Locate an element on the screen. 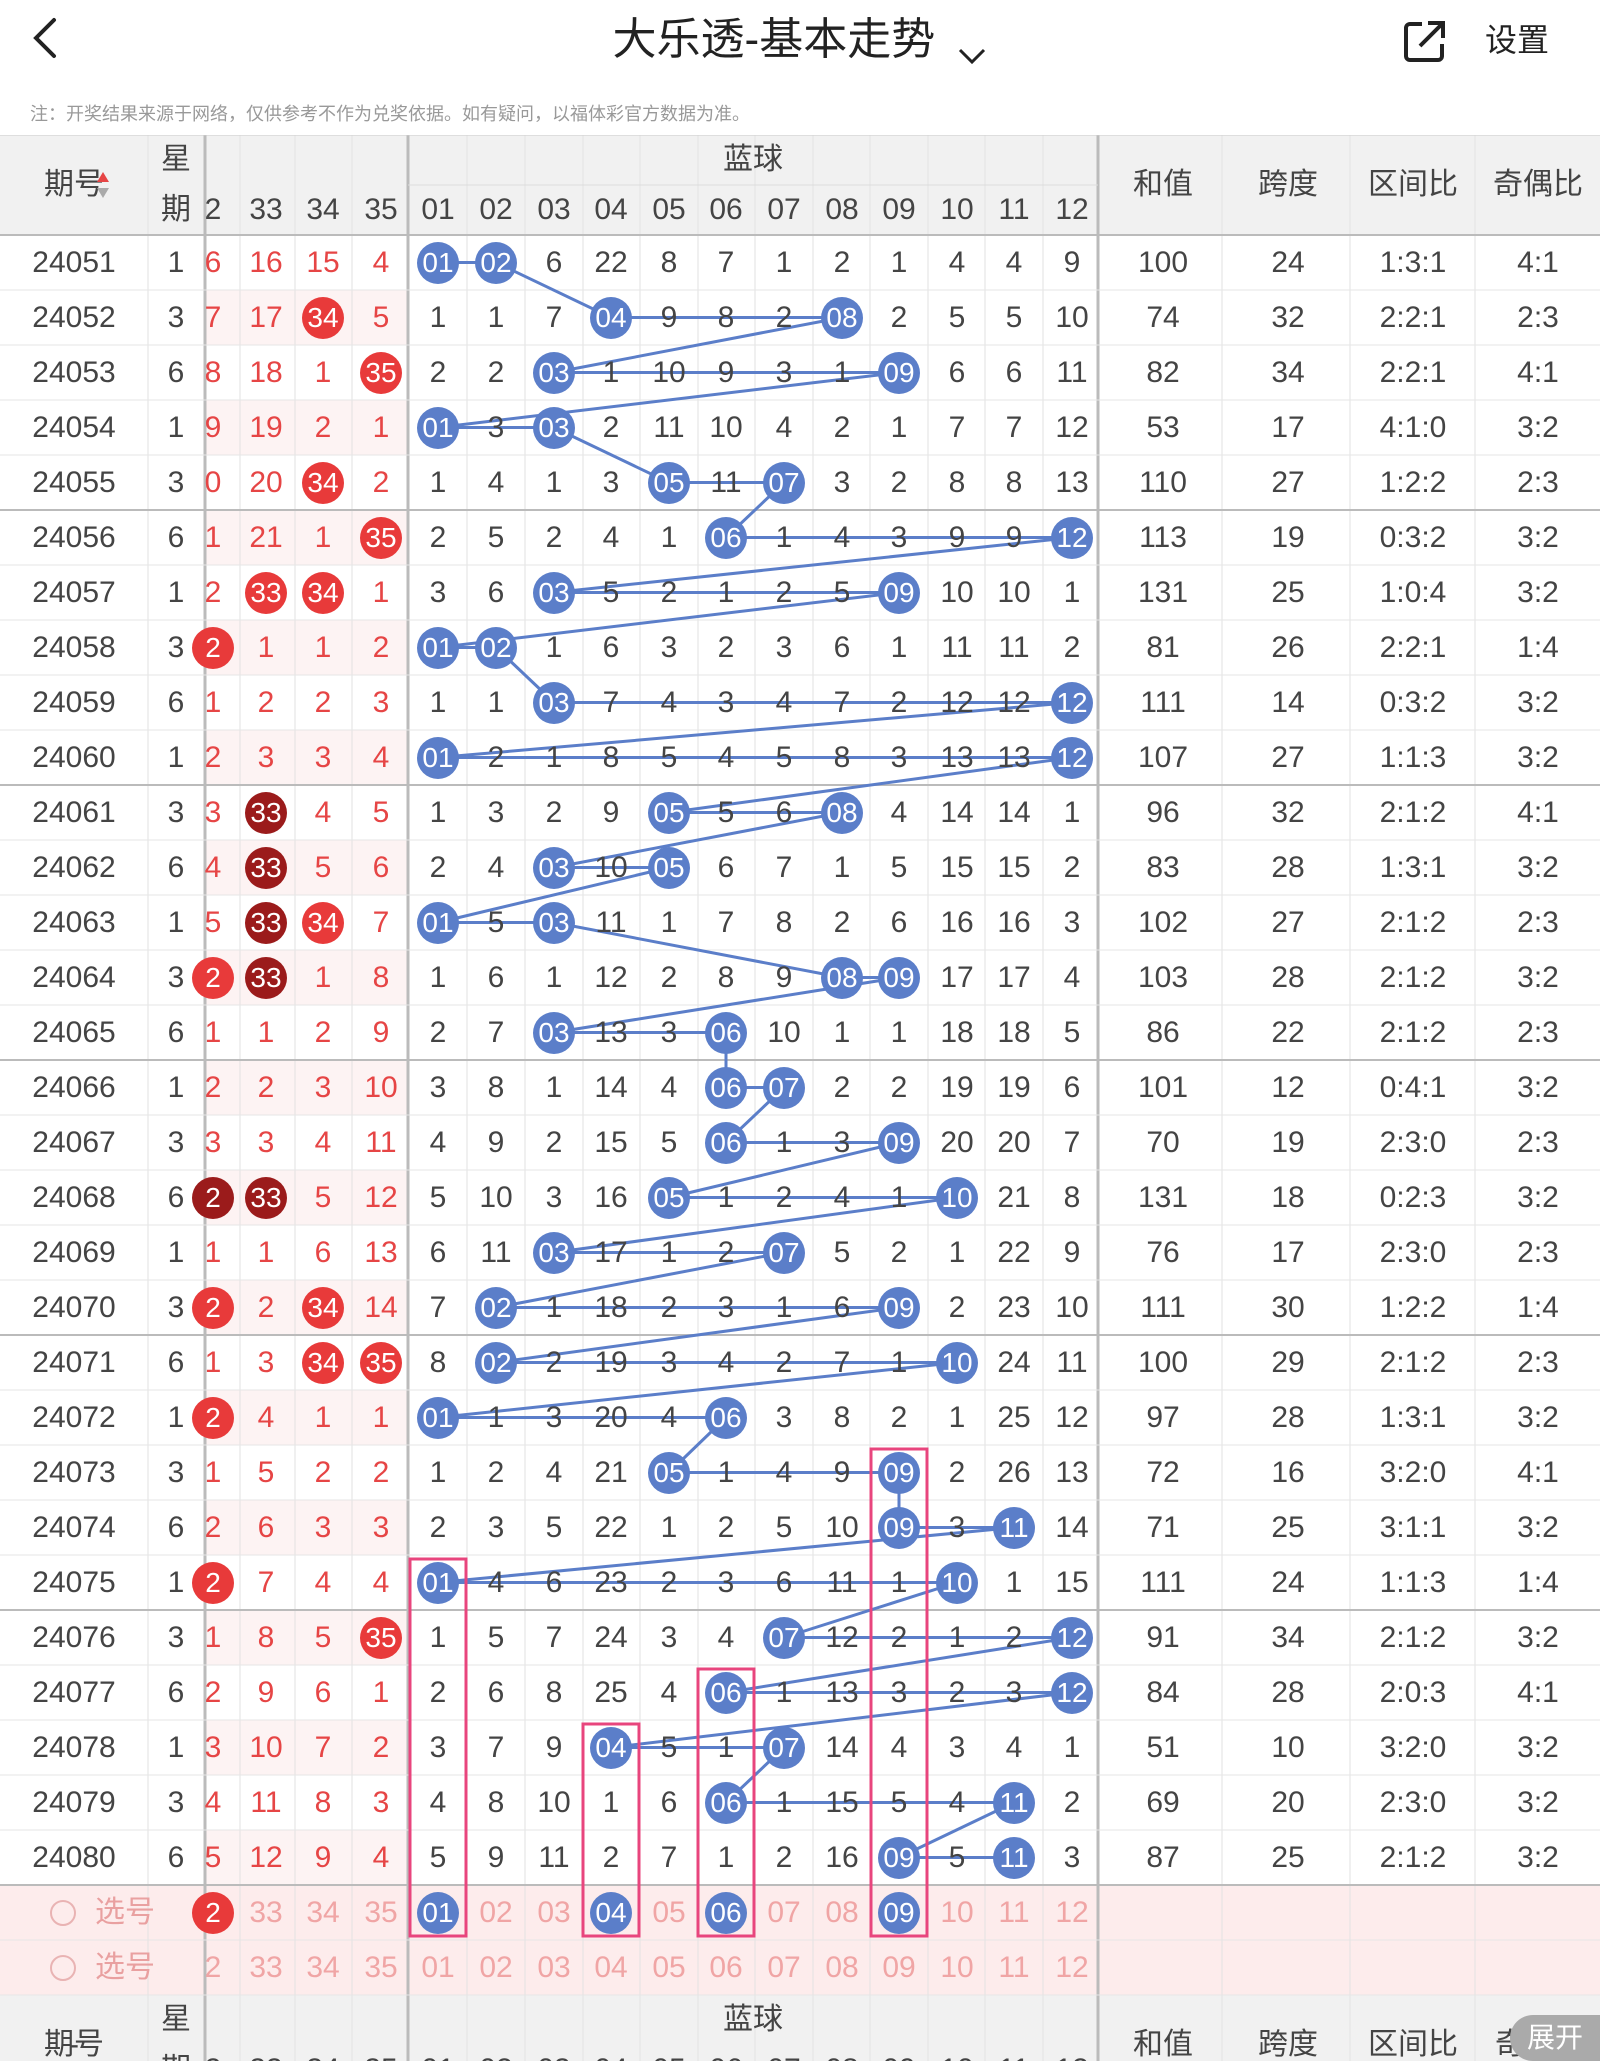 This screenshot has height=2061, width=1600. row-week: 3 is located at coordinates (176, 812).